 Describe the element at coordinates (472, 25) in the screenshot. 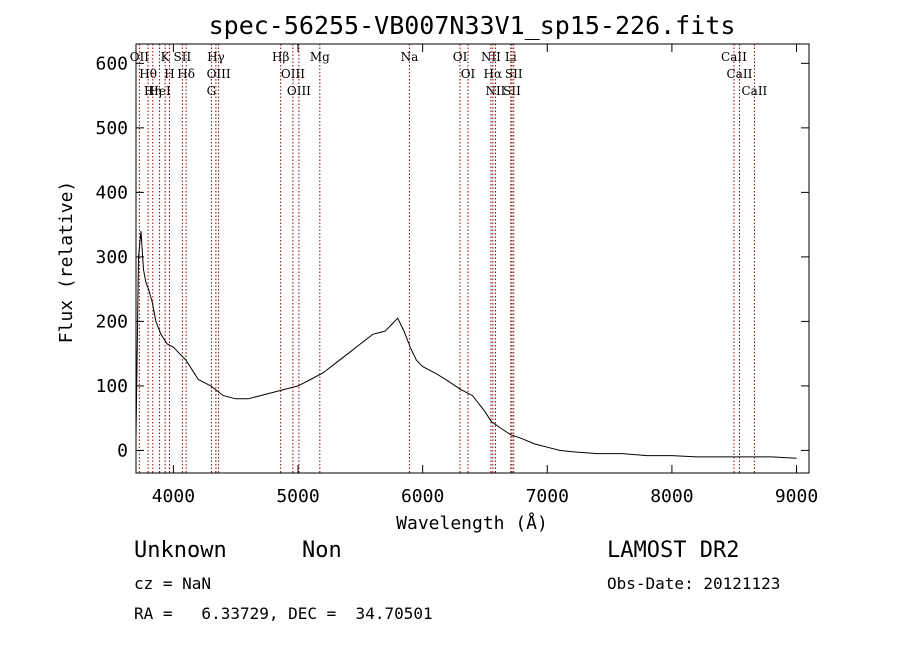

I see `chart-title: spec-56255-VB007N33V1_sp15-226.fits` at that location.